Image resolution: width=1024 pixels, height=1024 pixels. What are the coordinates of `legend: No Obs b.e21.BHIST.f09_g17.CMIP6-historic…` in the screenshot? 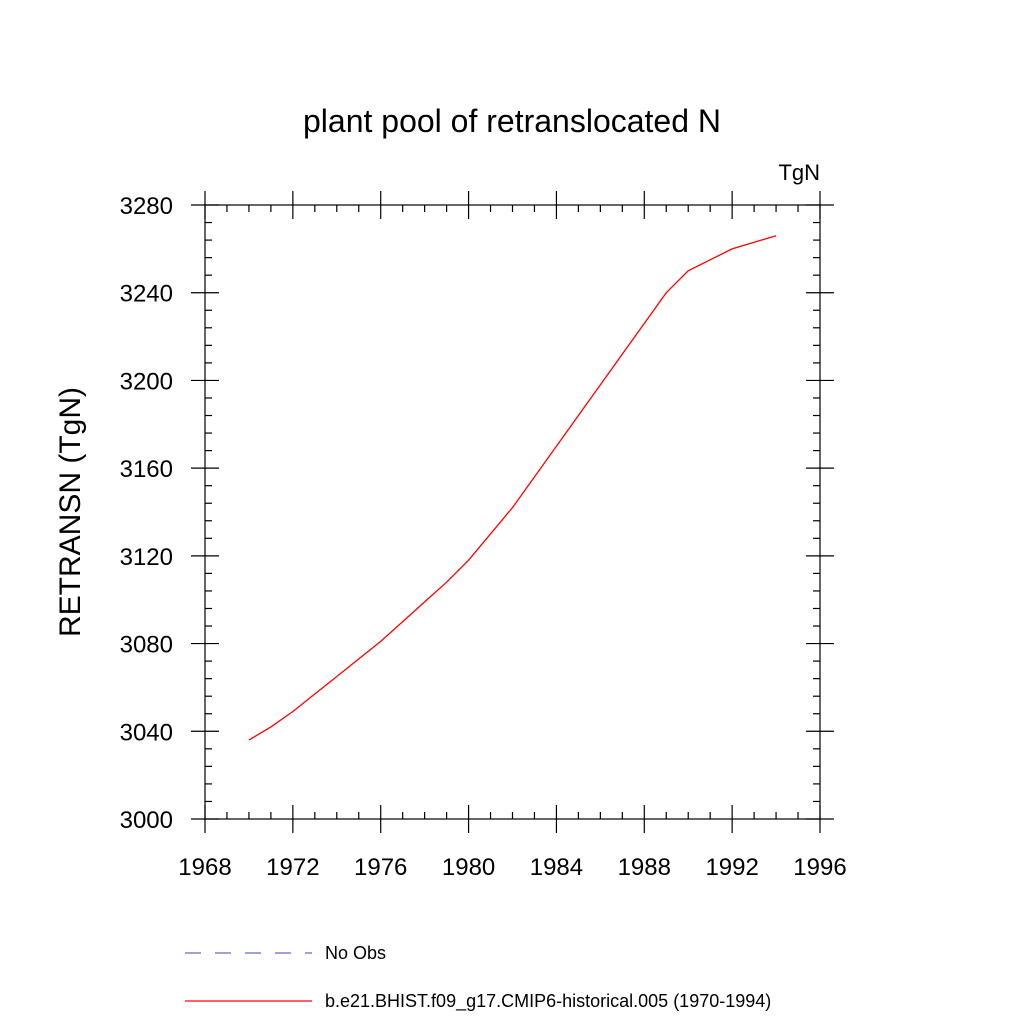 It's located at (478, 977).